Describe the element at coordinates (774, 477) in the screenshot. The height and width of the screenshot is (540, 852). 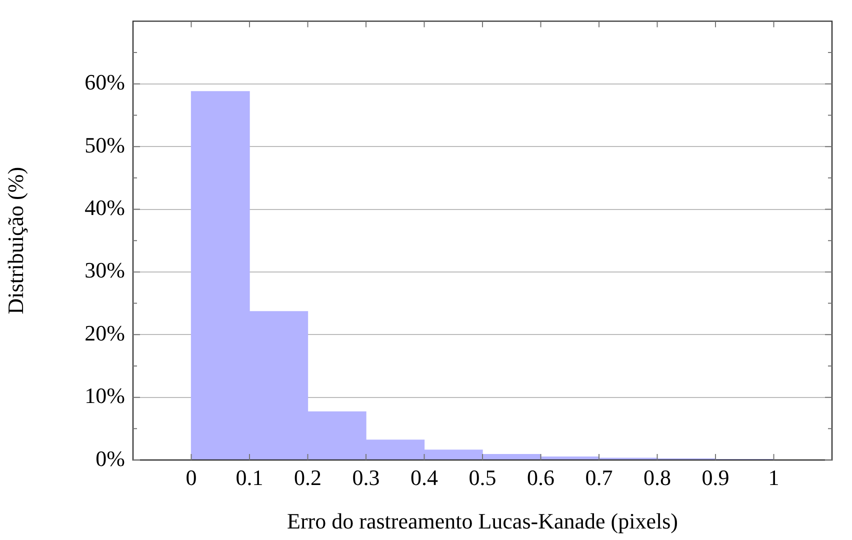
I see `x-tick-label: 1` at that location.